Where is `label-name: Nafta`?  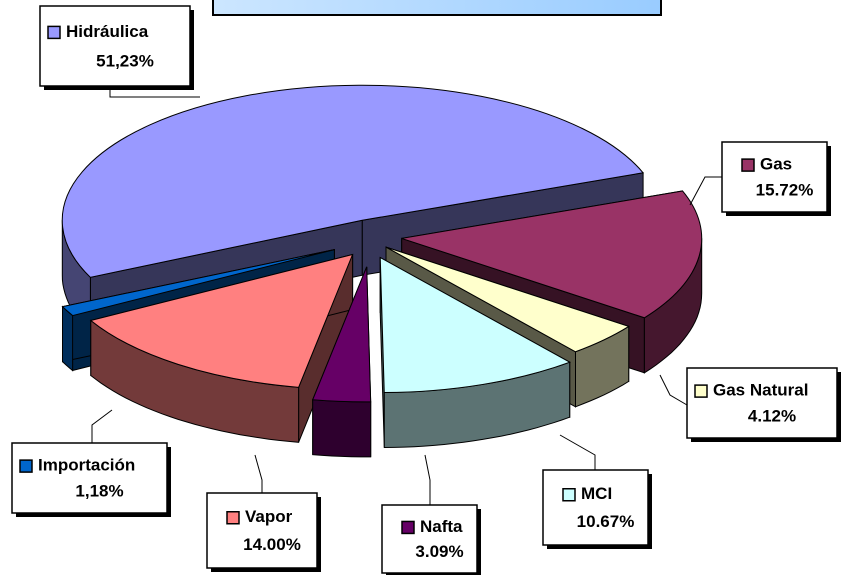 label-name: Nafta is located at coordinates (441, 526).